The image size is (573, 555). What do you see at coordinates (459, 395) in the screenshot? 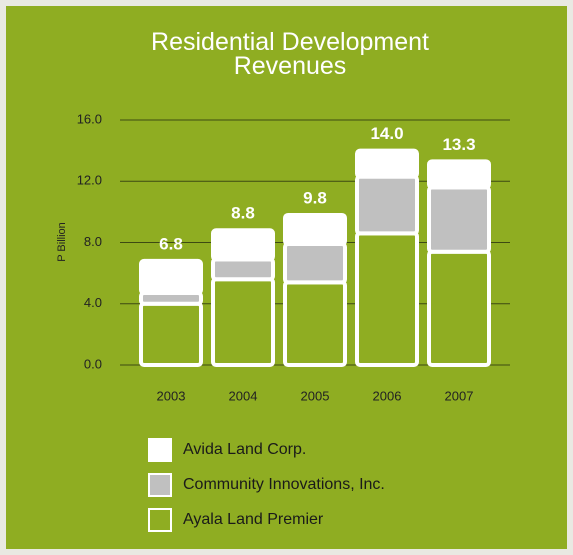
I see `x-tick-label: 2007` at bounding box center [459, 395].